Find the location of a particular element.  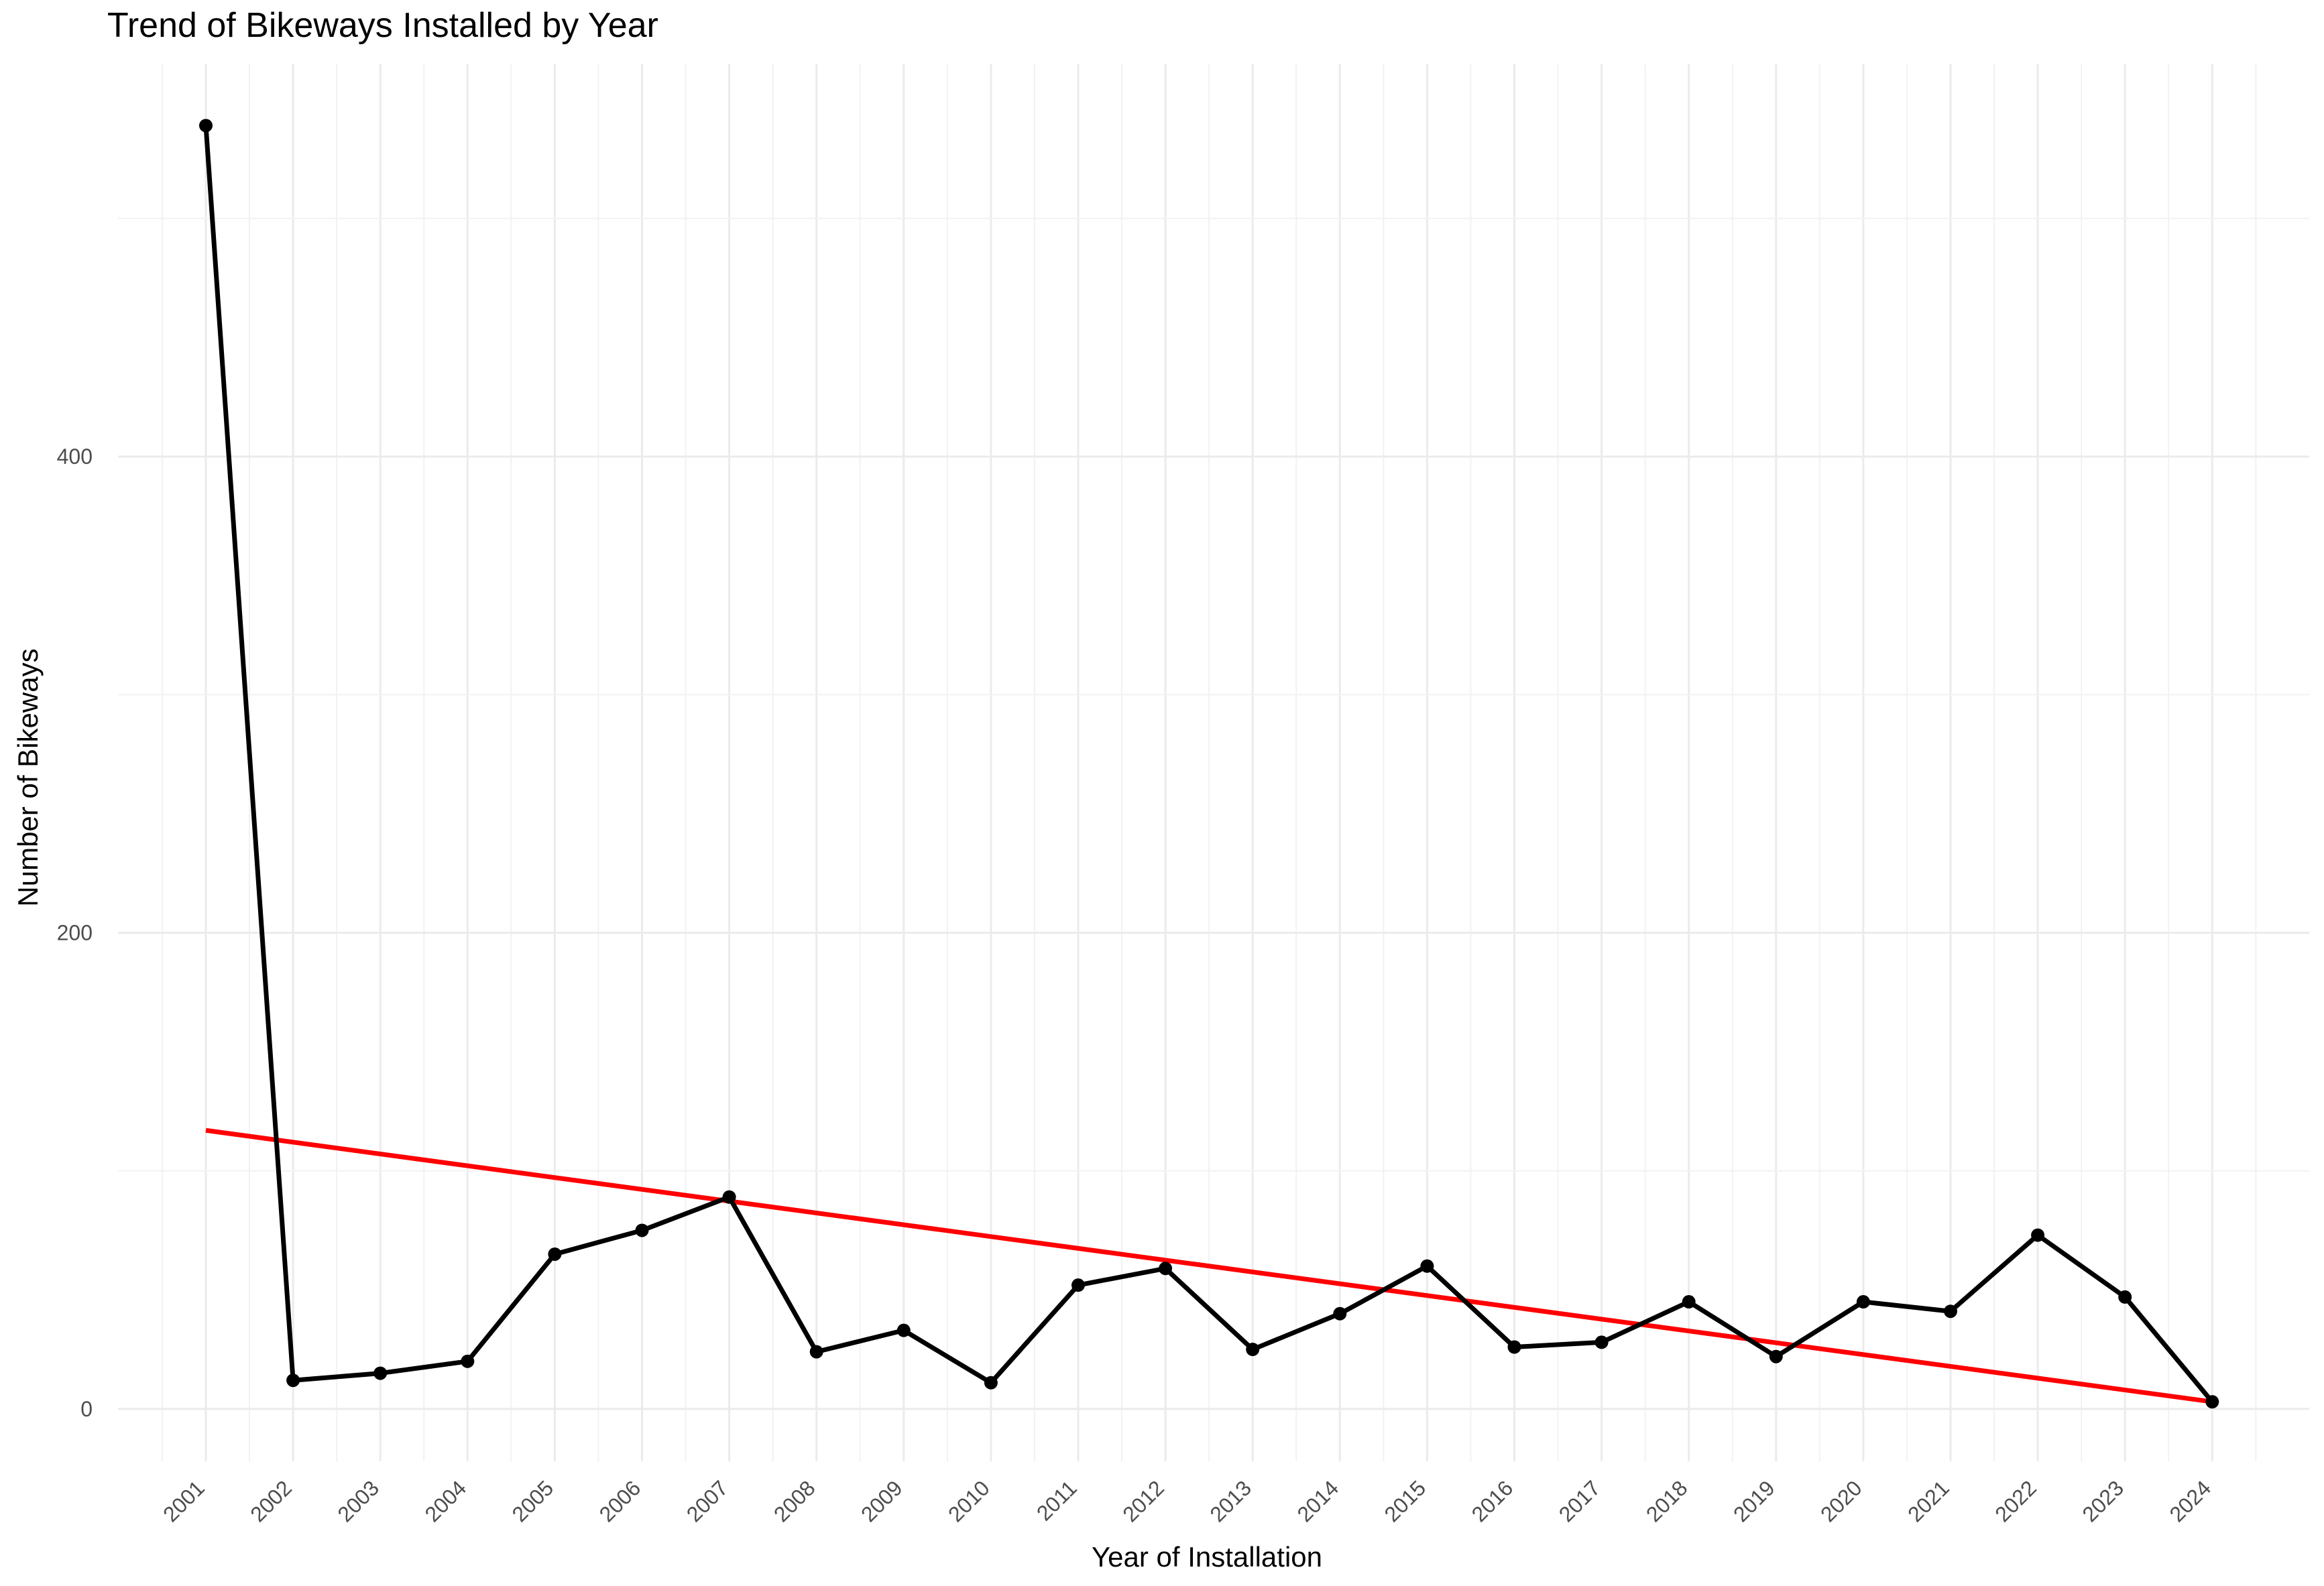

x-tick-label: 2012 is located at coordinates (1143, 1500).